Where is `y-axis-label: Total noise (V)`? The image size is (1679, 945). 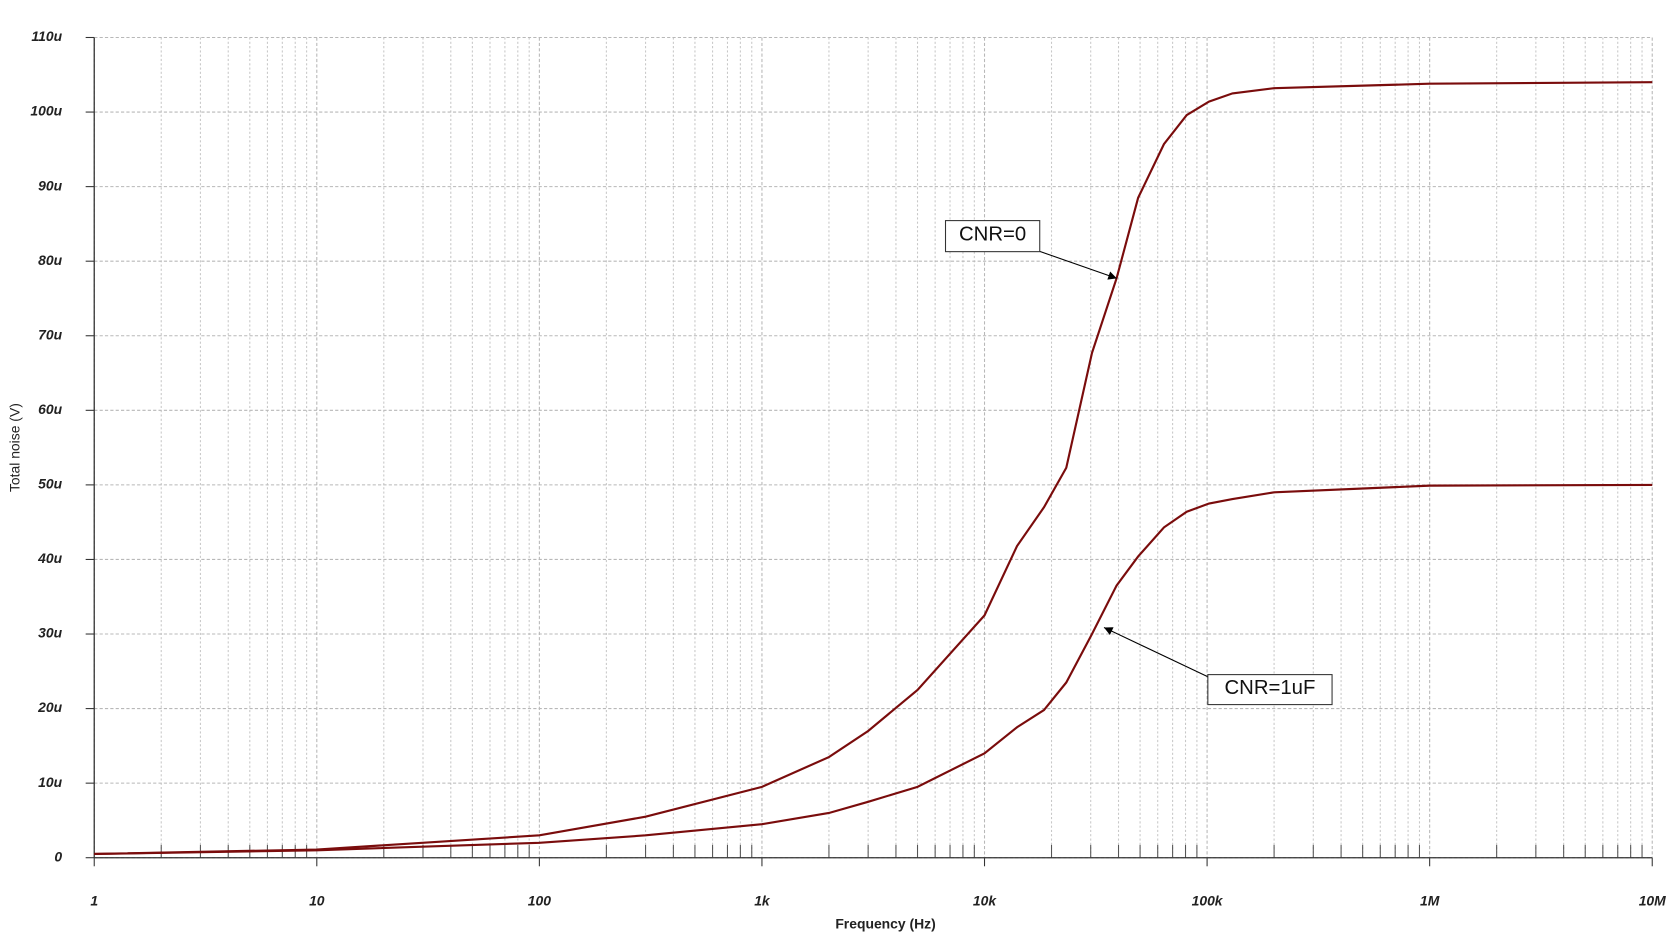
y-axis-label: Total noise (V) is located at coordinates (14, 447).